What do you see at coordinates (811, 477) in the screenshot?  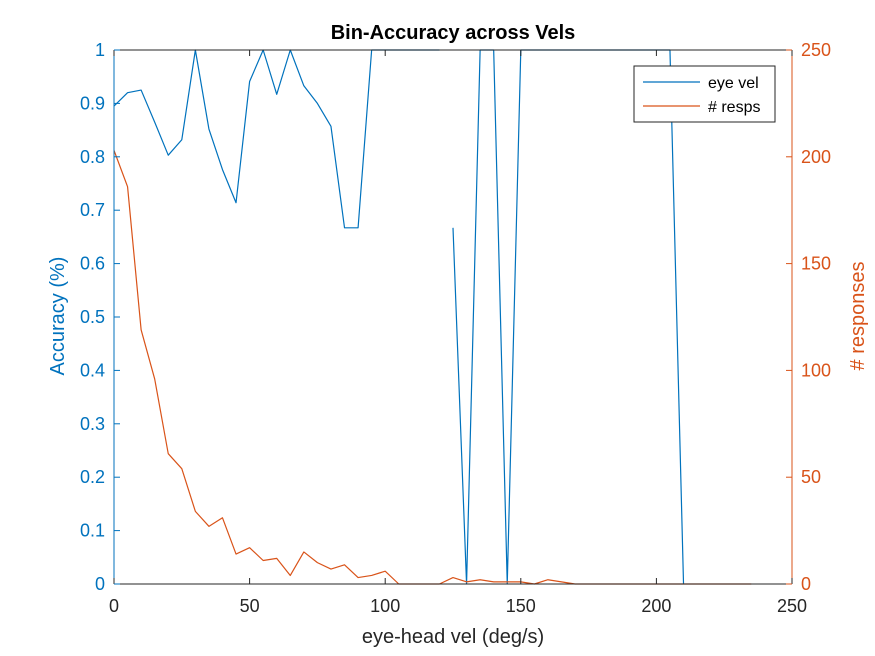 I see `y-right-tick-label: 50` at bounding box center [811, 477].